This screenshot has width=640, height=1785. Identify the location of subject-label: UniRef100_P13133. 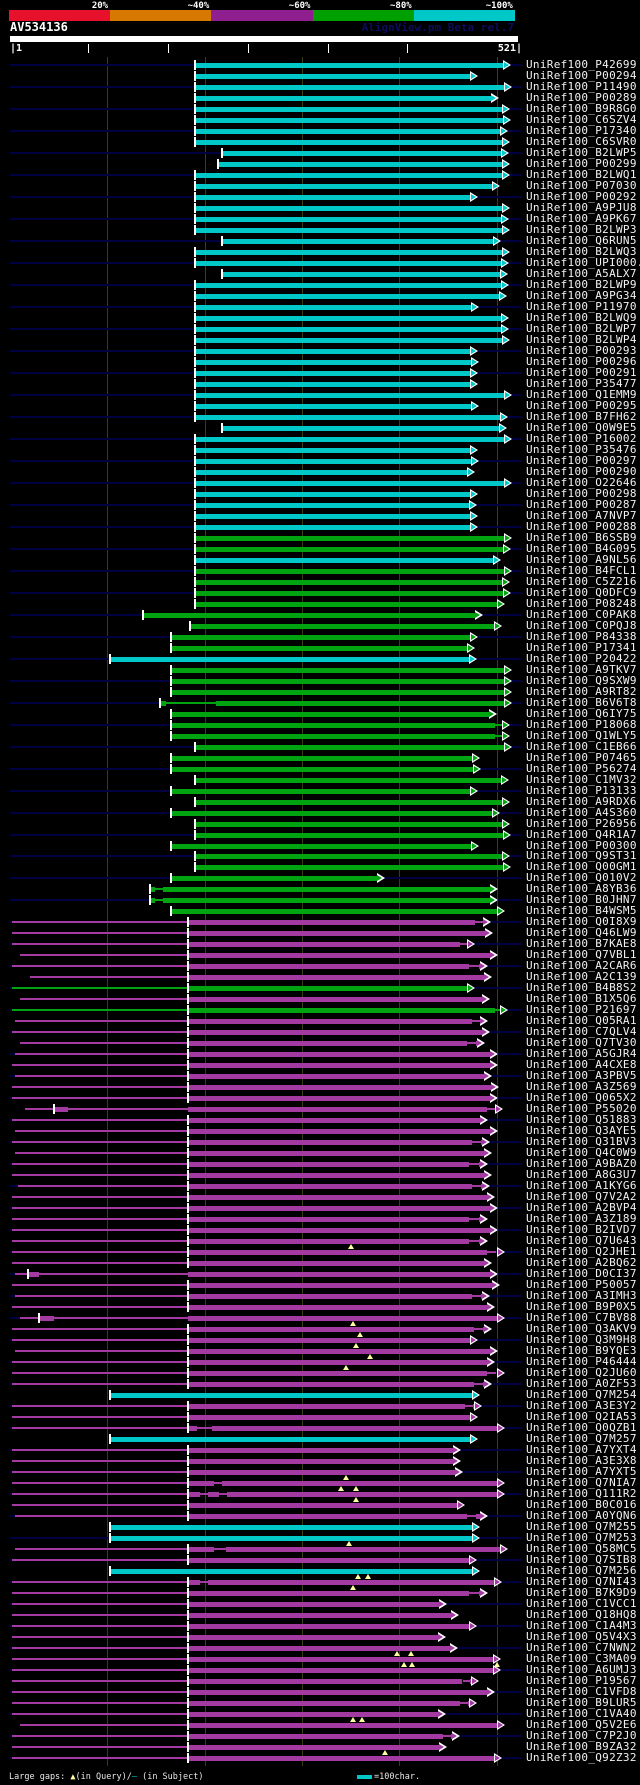
(581, 790).